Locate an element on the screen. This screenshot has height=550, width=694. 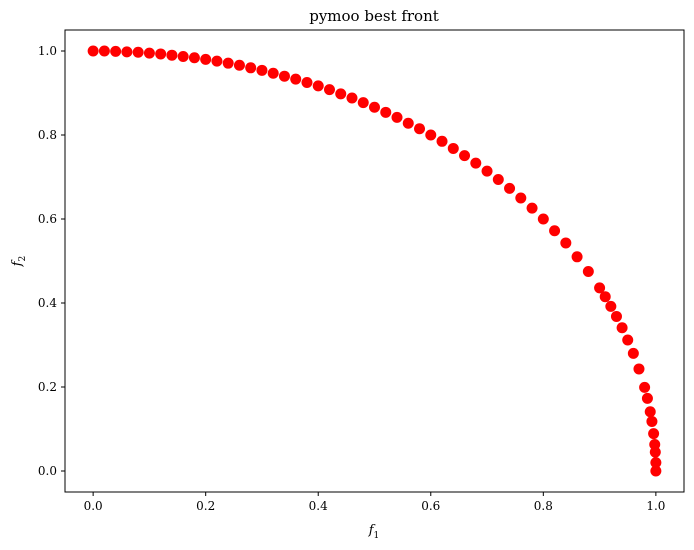
y-tick-label: 0.2 is located at coordinates (47, 387).